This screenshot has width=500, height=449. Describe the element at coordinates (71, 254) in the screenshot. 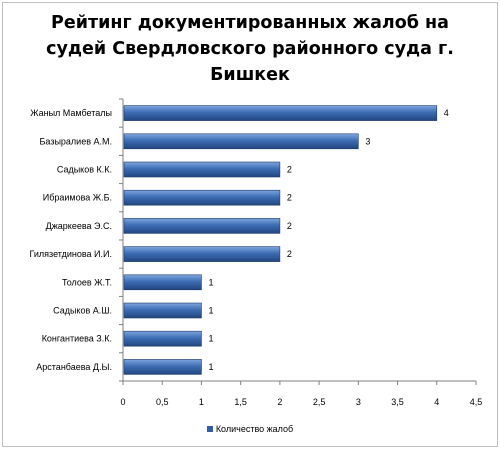

I see `category-label: Гилязетдинова И.И.` at that location.